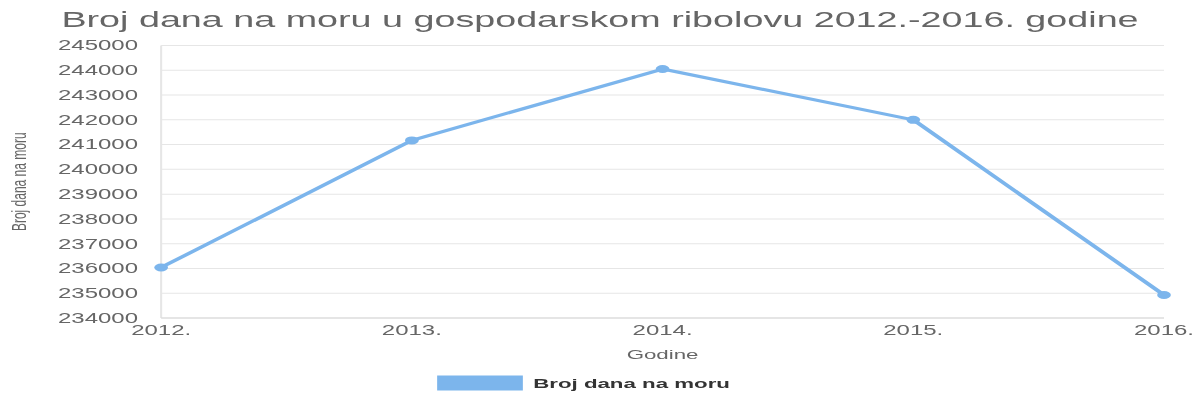 Image resolution: width=1200 pixels, height=400 pixels. Describe the element at coordinates (98, 293) in the screenshot. I see `y-tick-label: 235000` at that location.